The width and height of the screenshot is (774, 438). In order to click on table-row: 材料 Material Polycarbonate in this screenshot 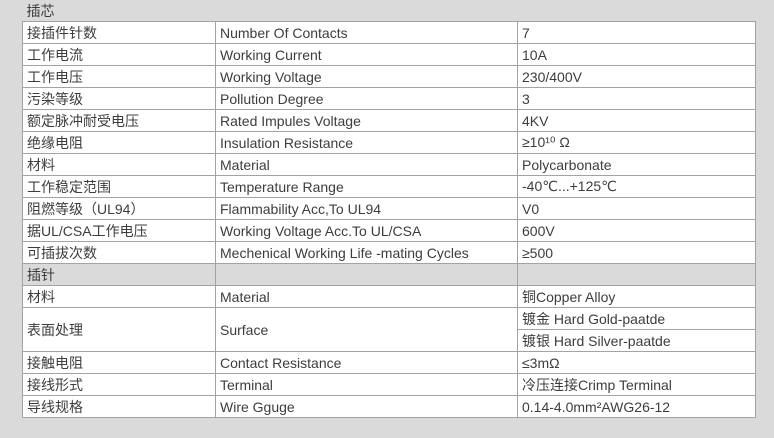, I will do `click(389, 164)`.